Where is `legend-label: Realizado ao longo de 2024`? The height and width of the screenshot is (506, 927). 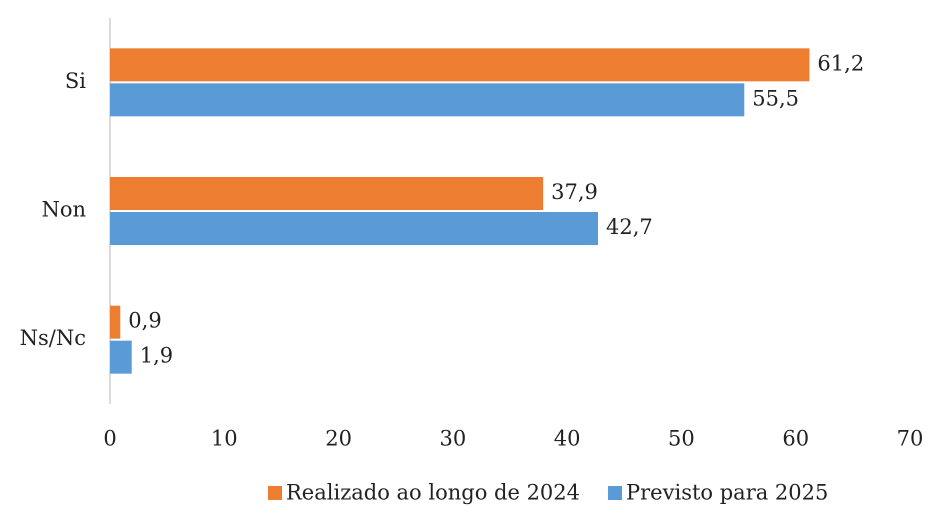 legend-label: Realizado ao longo de 2024 is located at coordinates (433, 493).